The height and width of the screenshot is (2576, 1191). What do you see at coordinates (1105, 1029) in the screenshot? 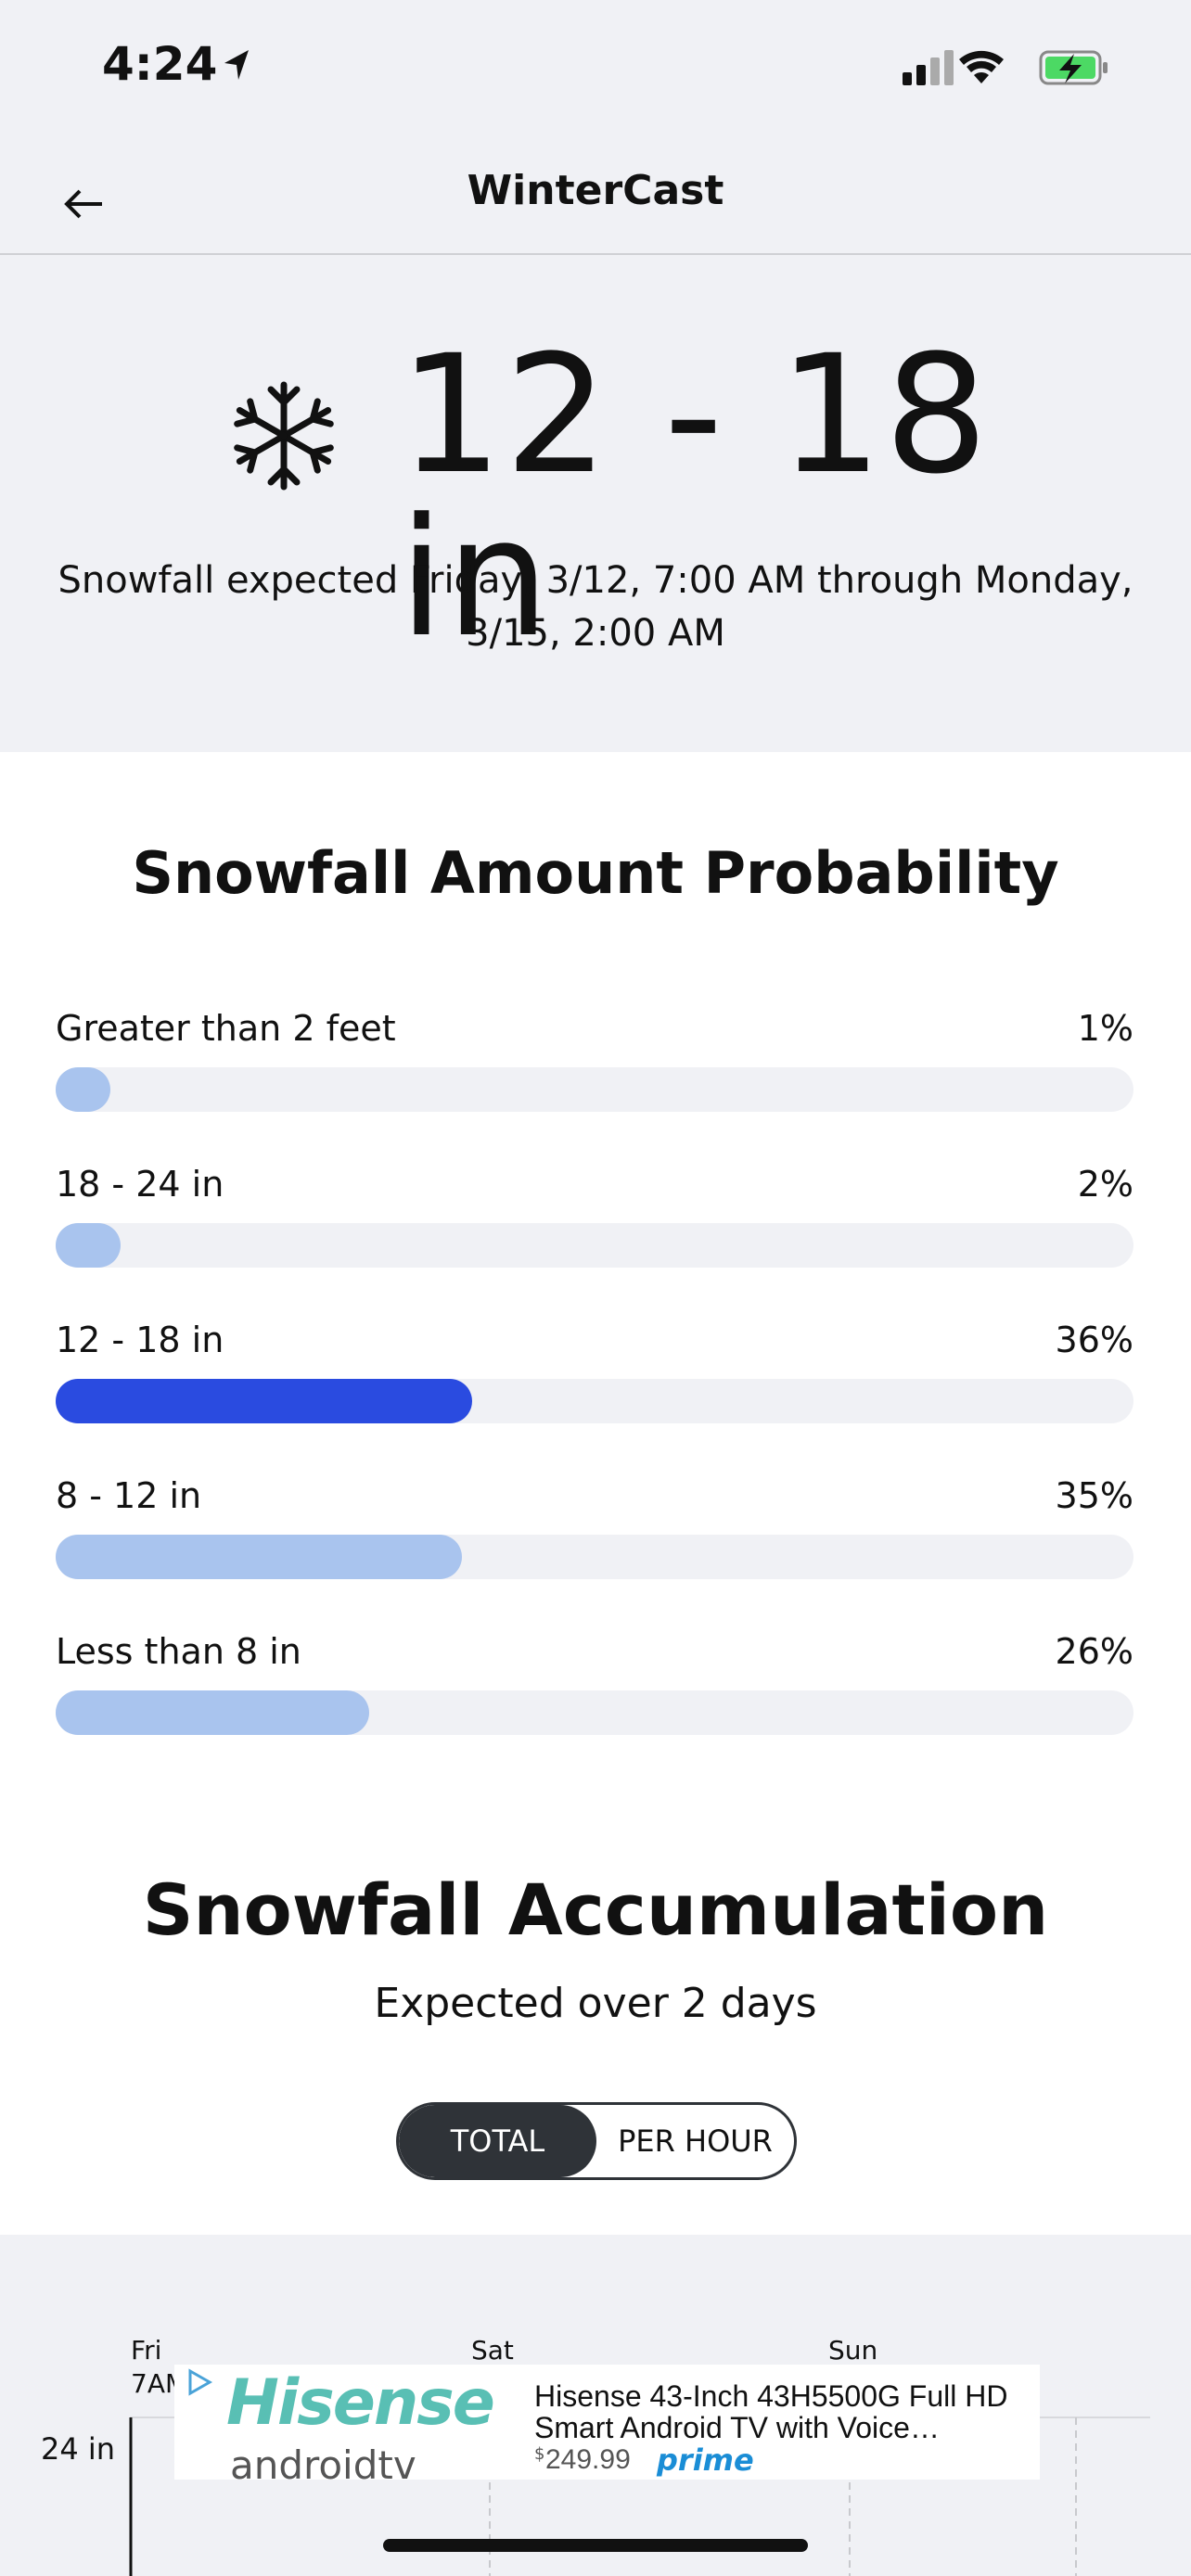
I see `probability-percent: 1%` at bounding box center [1105, 1029].